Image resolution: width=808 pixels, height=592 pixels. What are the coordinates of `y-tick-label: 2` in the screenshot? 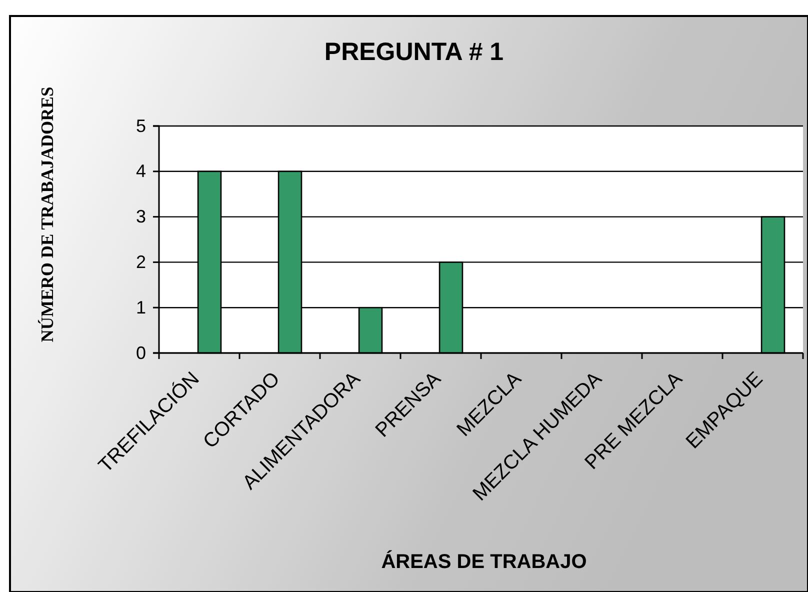 It's located at (141, 262).